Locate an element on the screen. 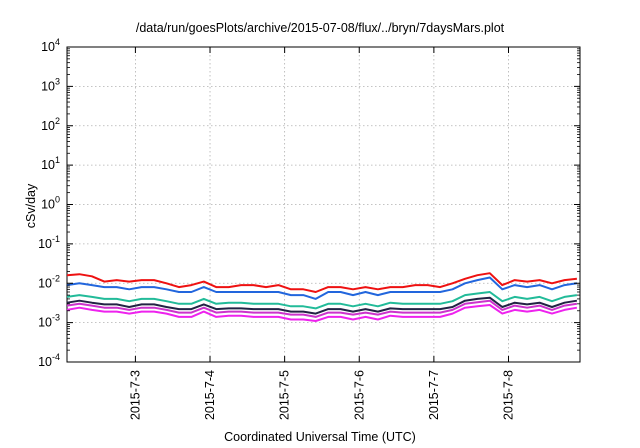 This screenshot has width=640, height=448. x-tick-label: 2015-7-4 is located at coordinates (210, 395).